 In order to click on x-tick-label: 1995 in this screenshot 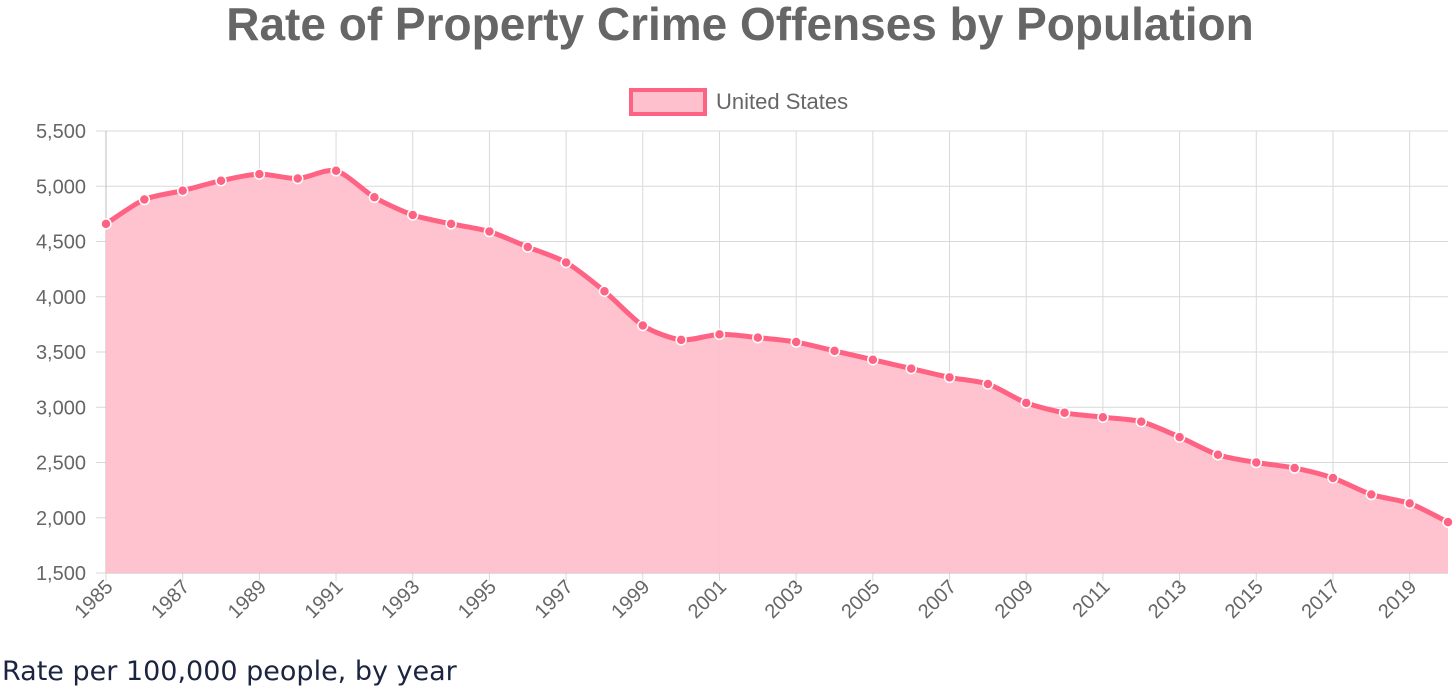, I will do `click(477, 599)`.